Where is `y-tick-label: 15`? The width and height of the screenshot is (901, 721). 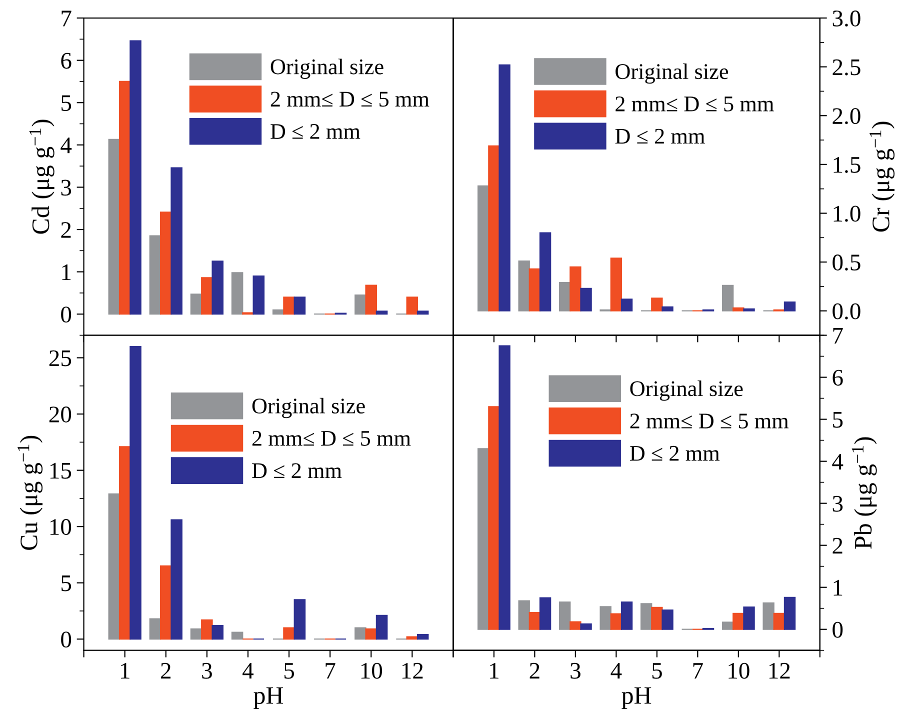
y-tick-label: 15 is located at coordinates (61, 470).